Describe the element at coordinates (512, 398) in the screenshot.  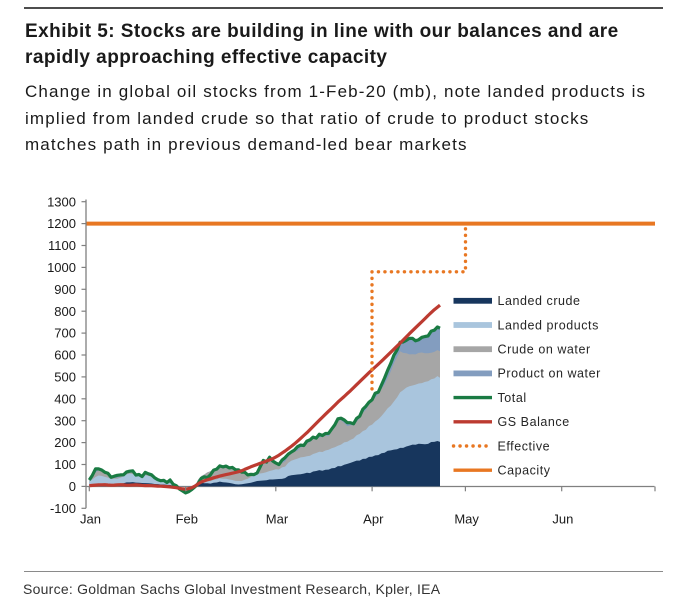
I see `svg-text: Total` at that location.